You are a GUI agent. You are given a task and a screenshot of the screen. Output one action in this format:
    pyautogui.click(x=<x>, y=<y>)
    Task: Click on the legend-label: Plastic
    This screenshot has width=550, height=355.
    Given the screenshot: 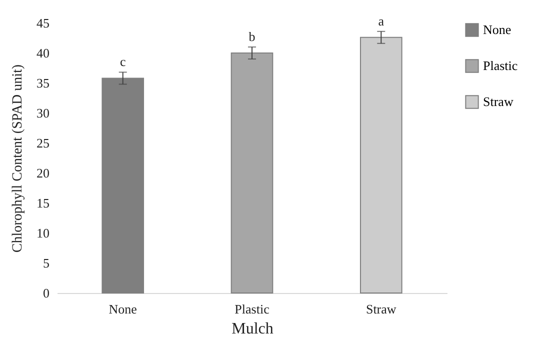 What is the action you would take?
    pyautogui.click(x=500, y=65)
    